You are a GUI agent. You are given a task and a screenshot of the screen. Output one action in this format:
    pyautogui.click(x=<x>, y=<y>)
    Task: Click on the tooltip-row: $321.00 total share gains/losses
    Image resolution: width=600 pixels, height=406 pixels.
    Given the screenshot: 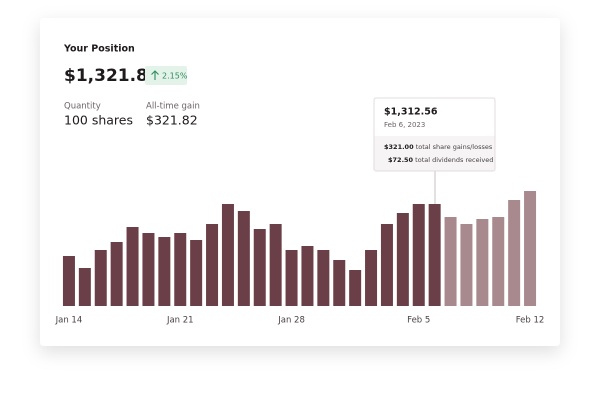 What is the action you would take?
    pyautogui.click(x=438, y=147)
    